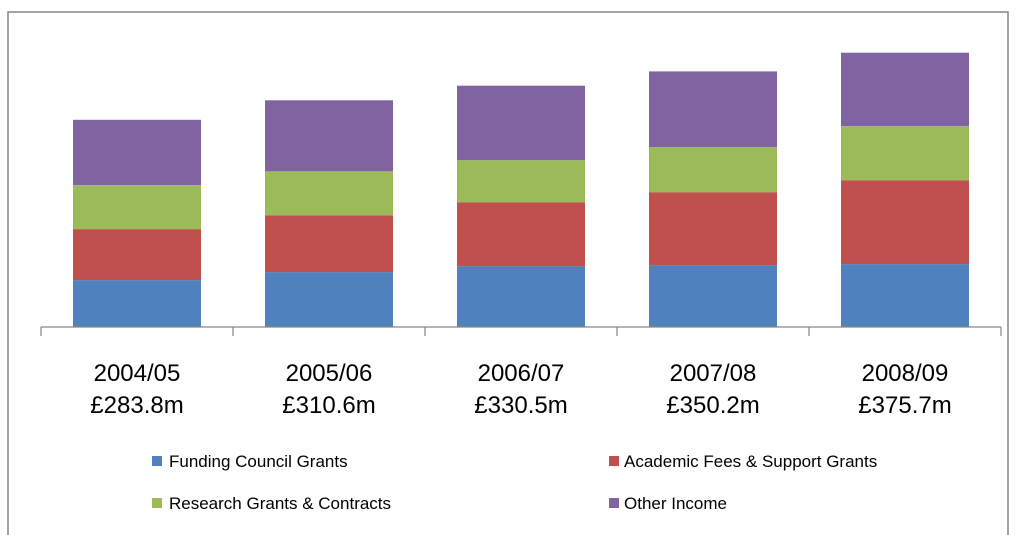 This screenshot has height=535, width=1016. Describe the element at coordinates (329, 244) in the screenshot. I see `bar-segment-2005-06-academic-fees-support-grants` at that location.